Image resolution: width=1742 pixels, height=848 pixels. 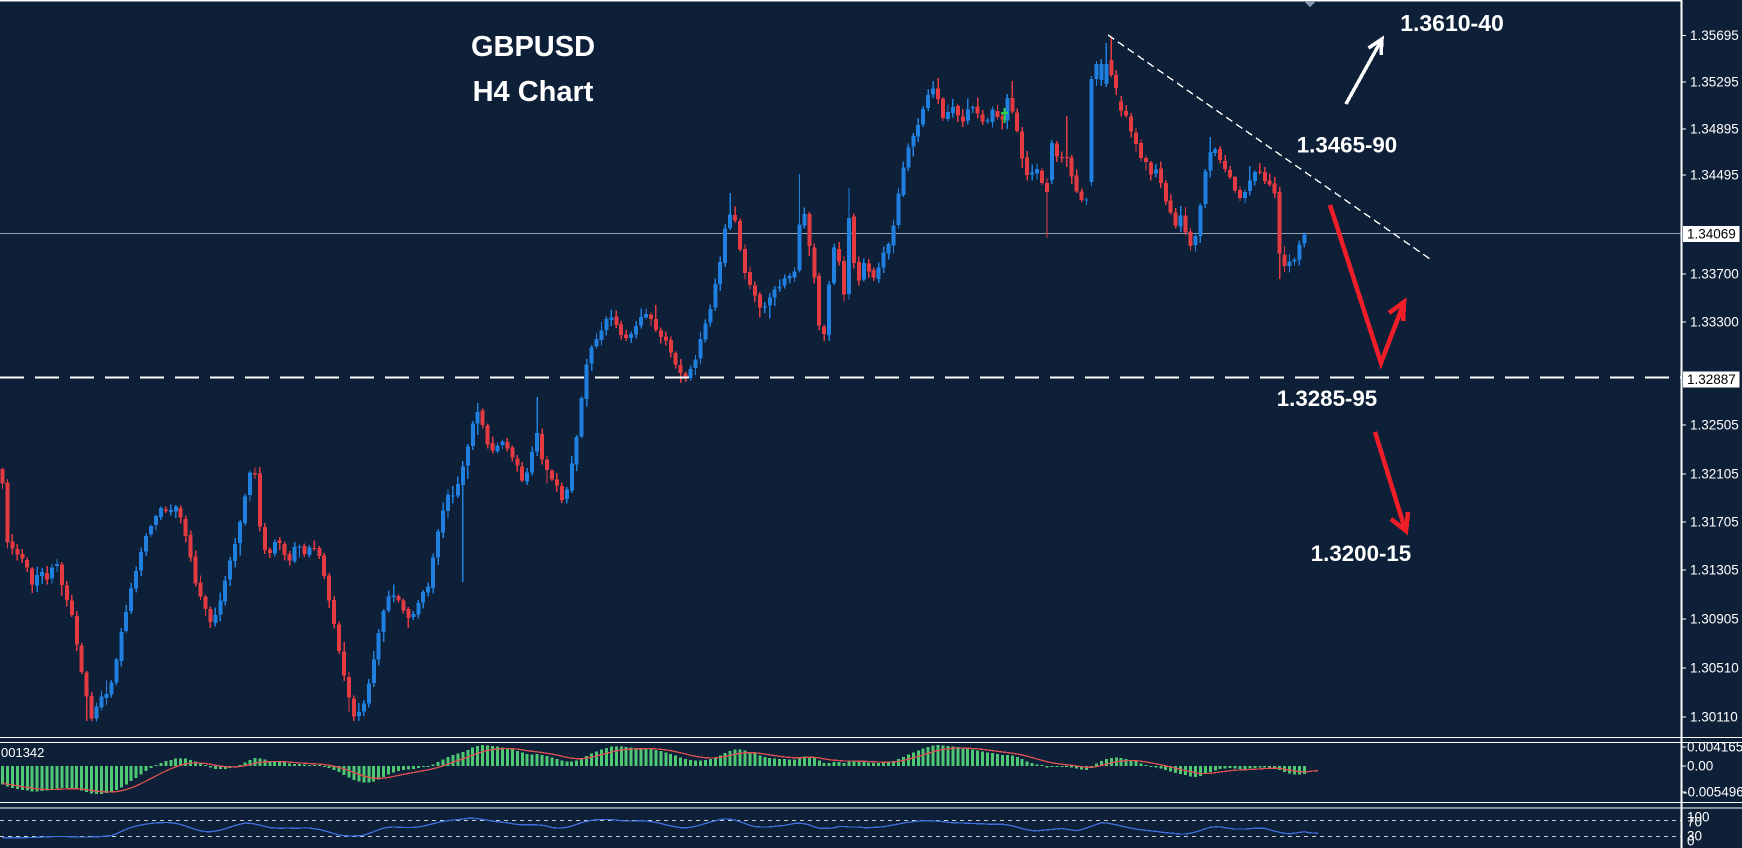 What do you see at coordinates (1714, 474) in the screenshot?
I see `svg-text: 1.32105` at bounding box center [1714, 474].